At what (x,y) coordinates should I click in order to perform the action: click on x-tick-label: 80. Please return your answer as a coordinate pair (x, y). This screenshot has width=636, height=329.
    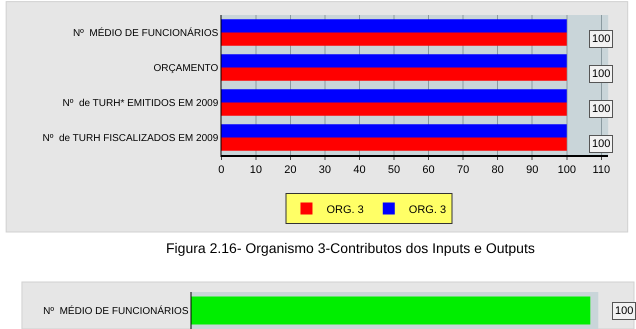
    Looking at the image, I should click on (498, 170).